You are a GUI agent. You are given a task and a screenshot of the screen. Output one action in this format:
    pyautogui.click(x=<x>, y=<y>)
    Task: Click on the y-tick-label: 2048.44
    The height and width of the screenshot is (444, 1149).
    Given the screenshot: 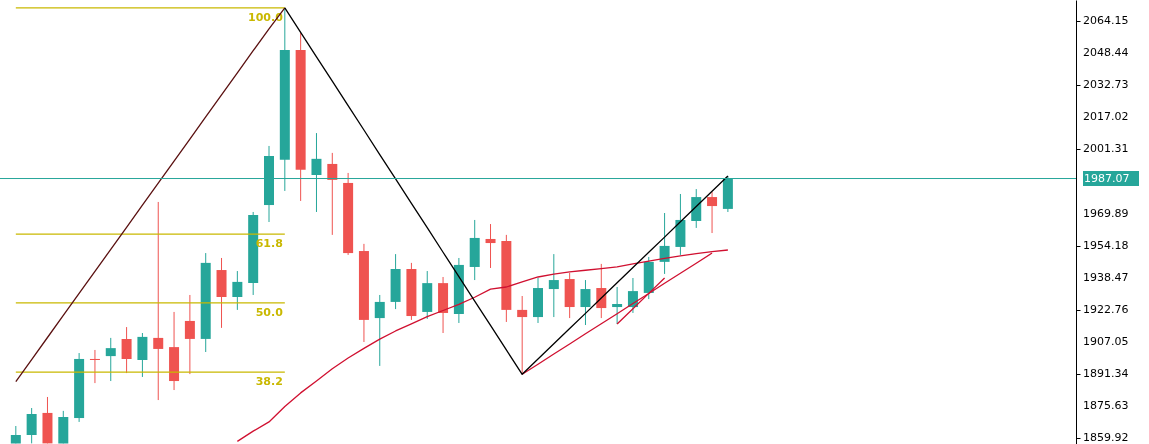 What is the action you would take?
    pyautogui.click(x=1106, y=53)
    